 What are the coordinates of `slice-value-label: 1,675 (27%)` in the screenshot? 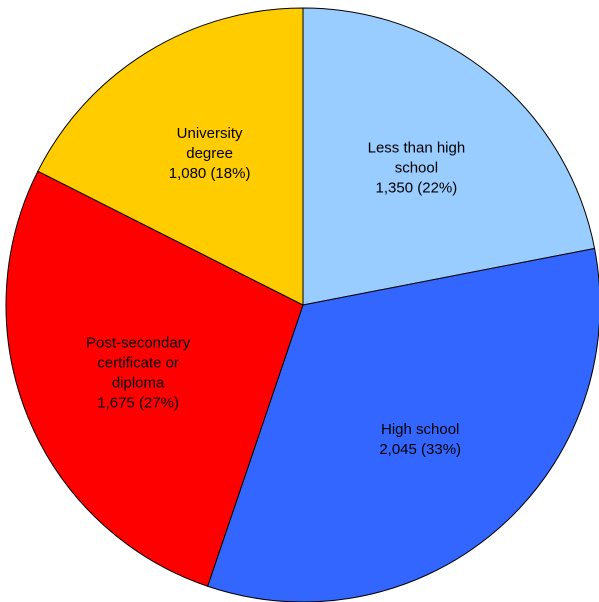 It's located at (138, 403).